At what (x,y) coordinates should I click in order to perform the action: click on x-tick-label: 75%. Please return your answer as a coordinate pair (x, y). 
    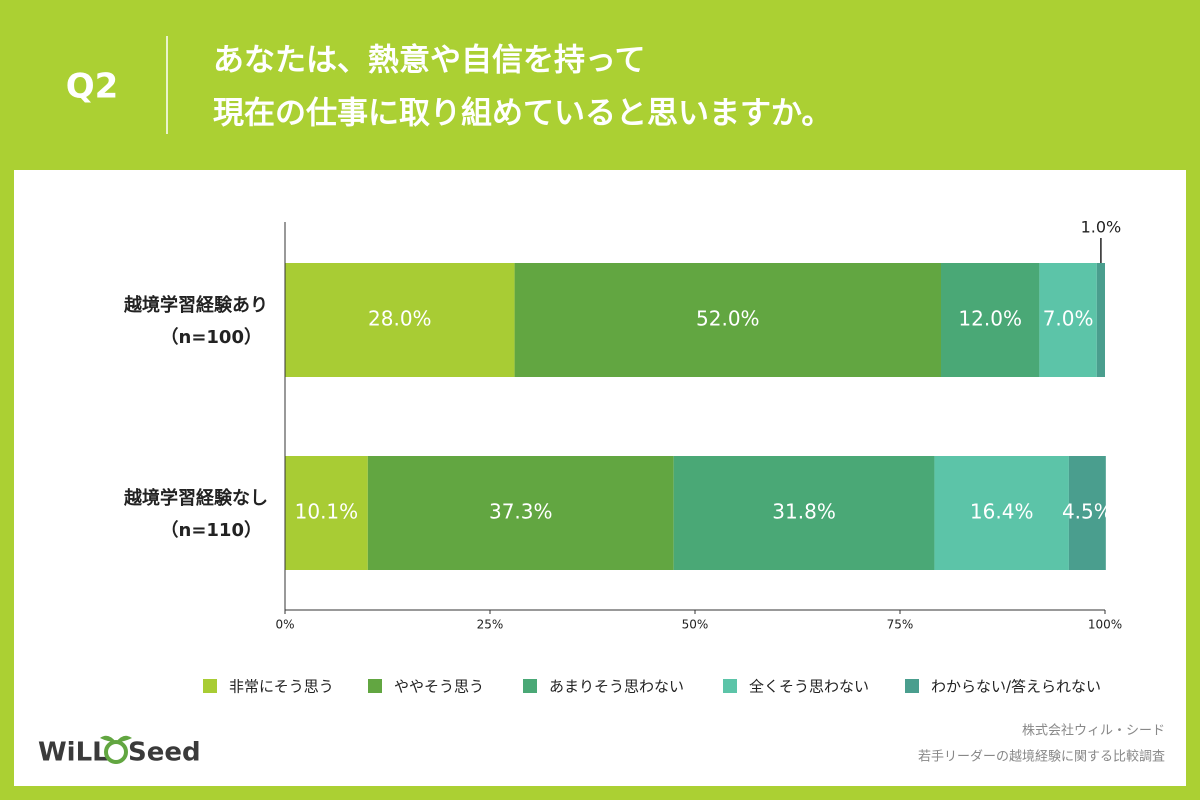
    Looking at the image, I should click on (900, 625).